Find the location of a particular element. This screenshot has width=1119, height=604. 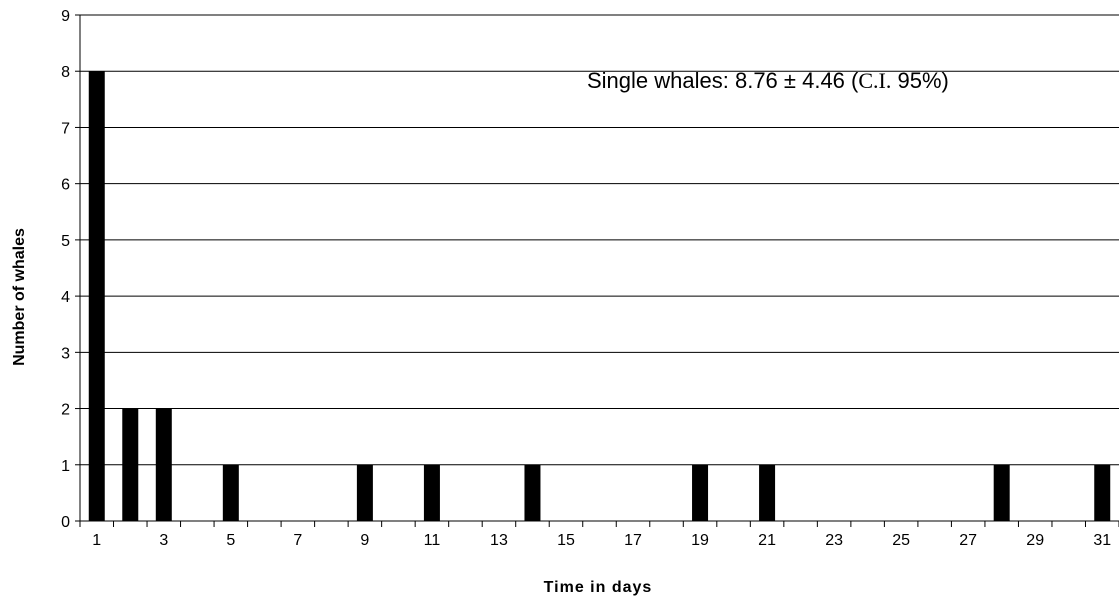

x-tick-label: 27 is located at coordinates (968, 540).